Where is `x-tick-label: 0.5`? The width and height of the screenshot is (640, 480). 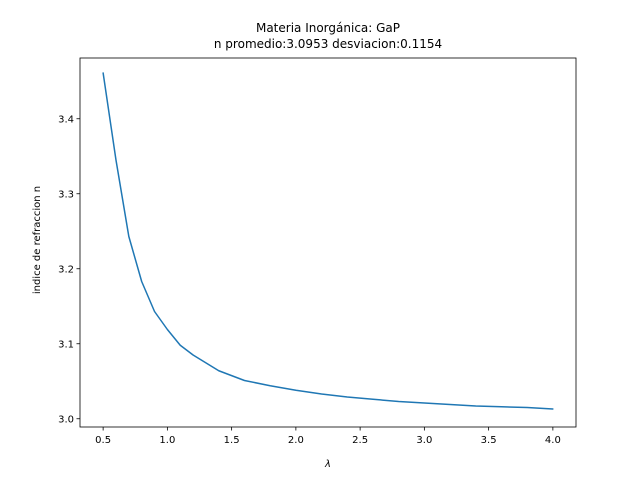
x-tick-label: 0.5 is located at coordinates (103, 440).